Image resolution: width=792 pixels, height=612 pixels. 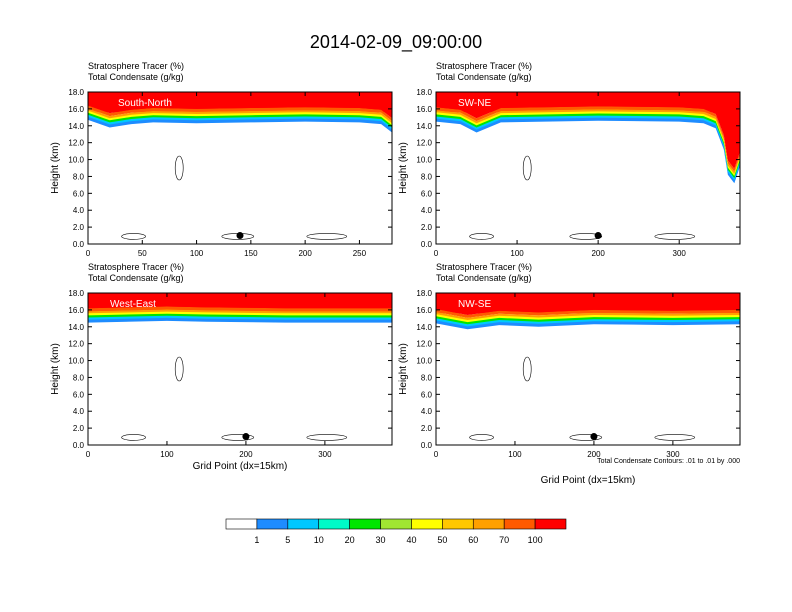 I want to click on panel-label: NW-SE, so click(x=474, y=304).